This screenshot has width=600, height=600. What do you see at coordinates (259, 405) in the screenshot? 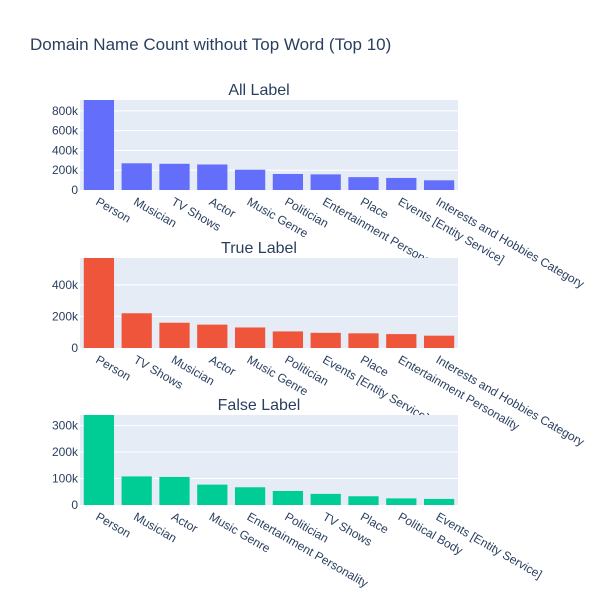
I see `subplot-title: False Label` at bounding box center [259, 405].